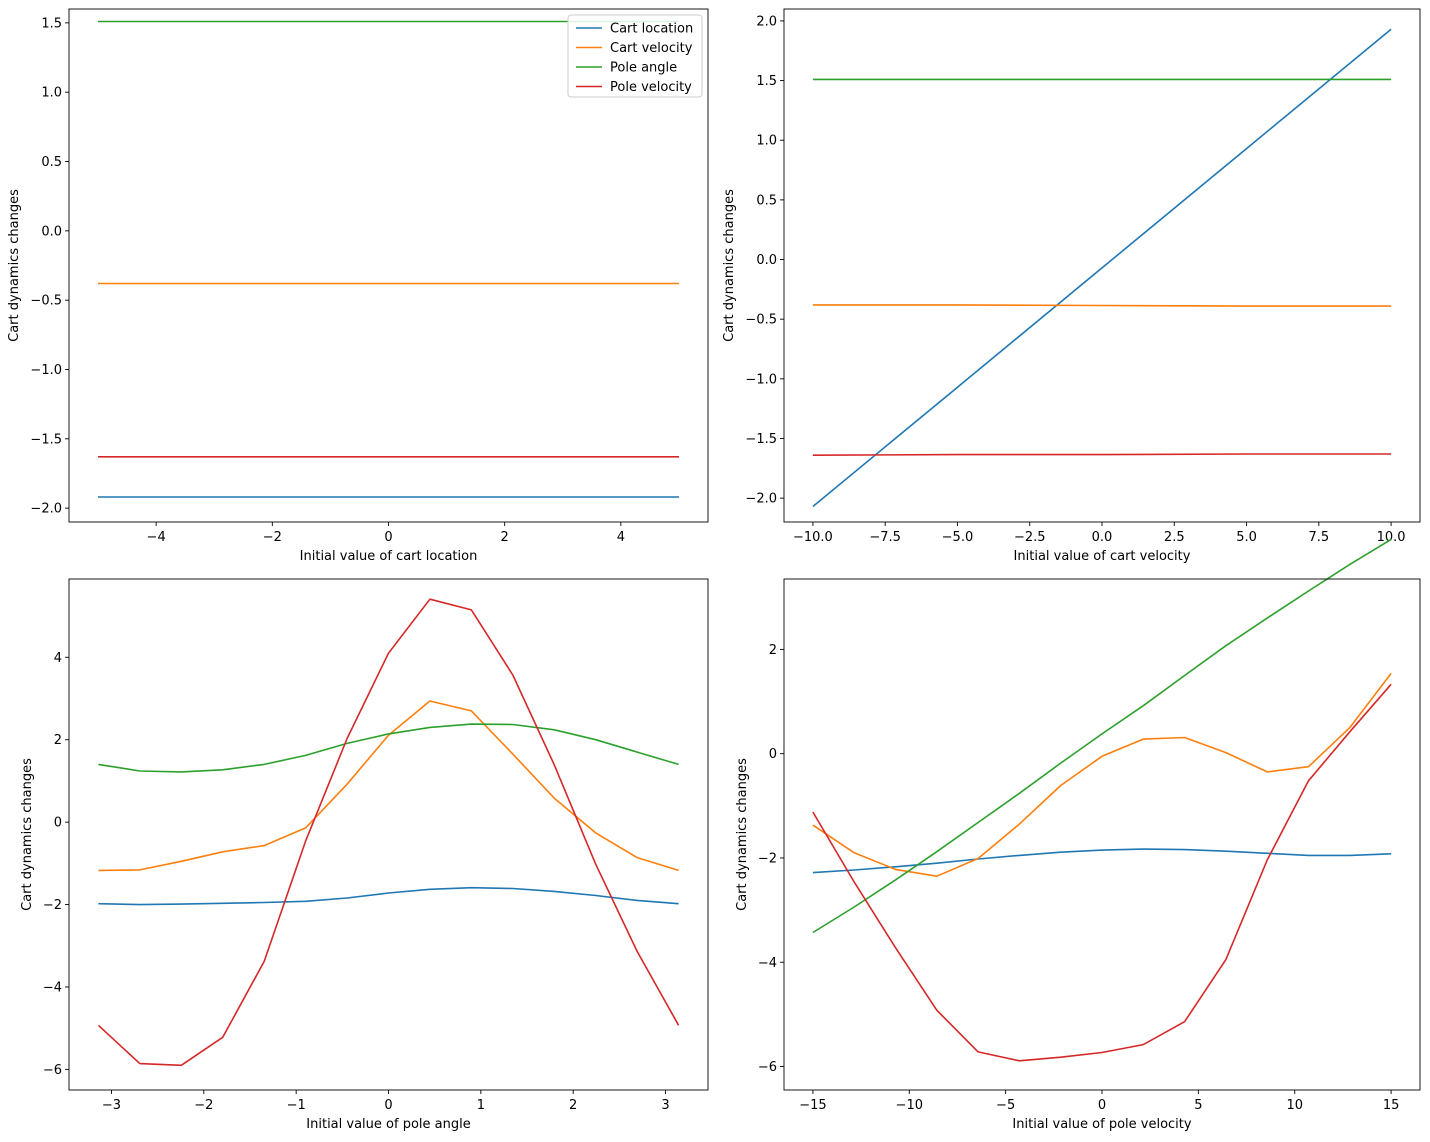  I want to click on x-tick-label: 10, so click(1294, 1105).